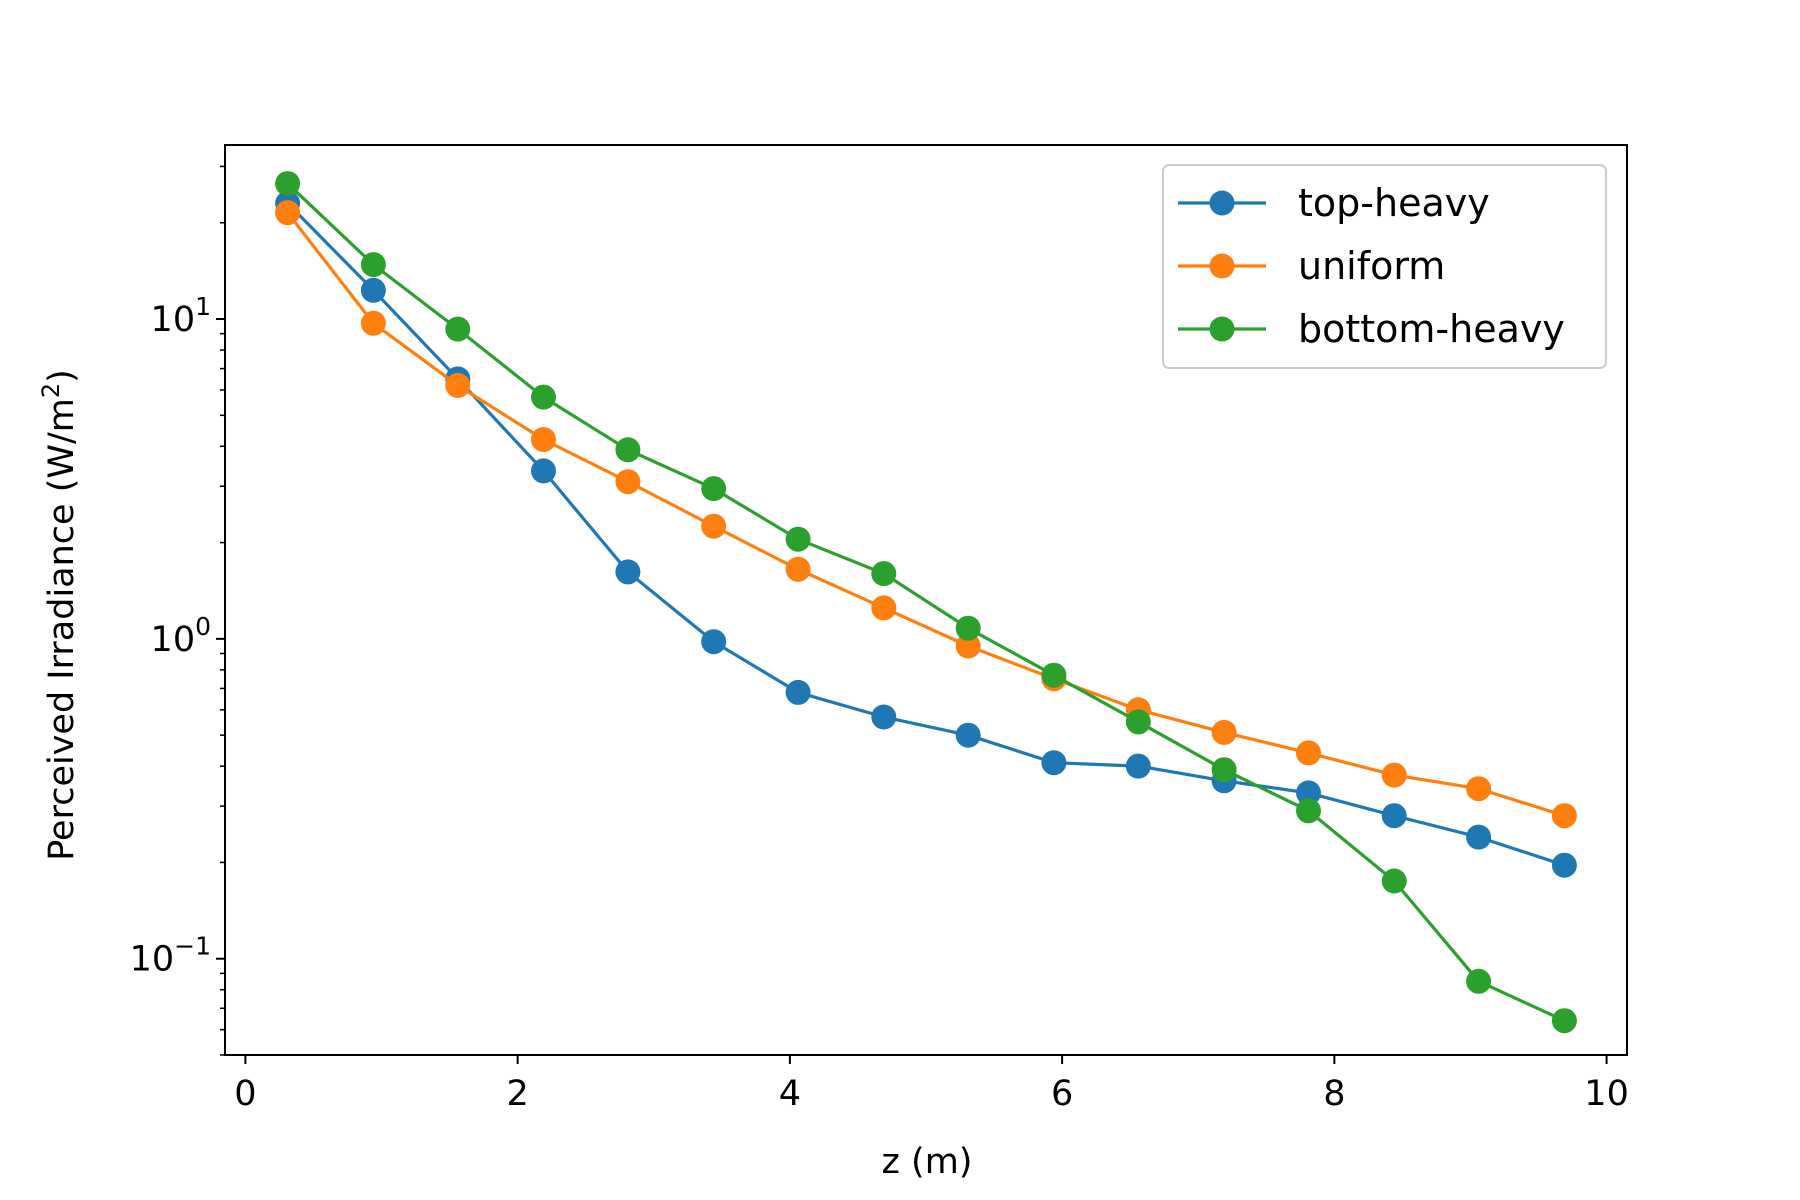  I want to click on y-axis-label-main: Perceived Irradiance (W/m, so click(62, 629).